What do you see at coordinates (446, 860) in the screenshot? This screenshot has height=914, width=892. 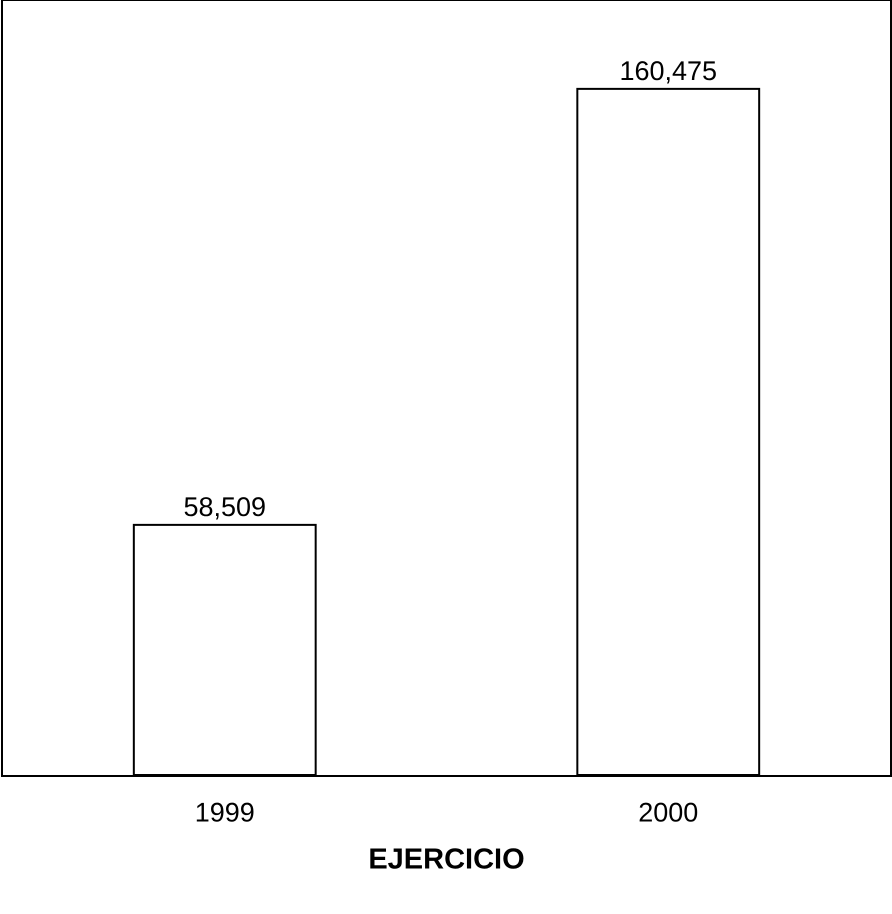 I see `x-axis-title: EJERCICIO` at bounding box center [446, 860].